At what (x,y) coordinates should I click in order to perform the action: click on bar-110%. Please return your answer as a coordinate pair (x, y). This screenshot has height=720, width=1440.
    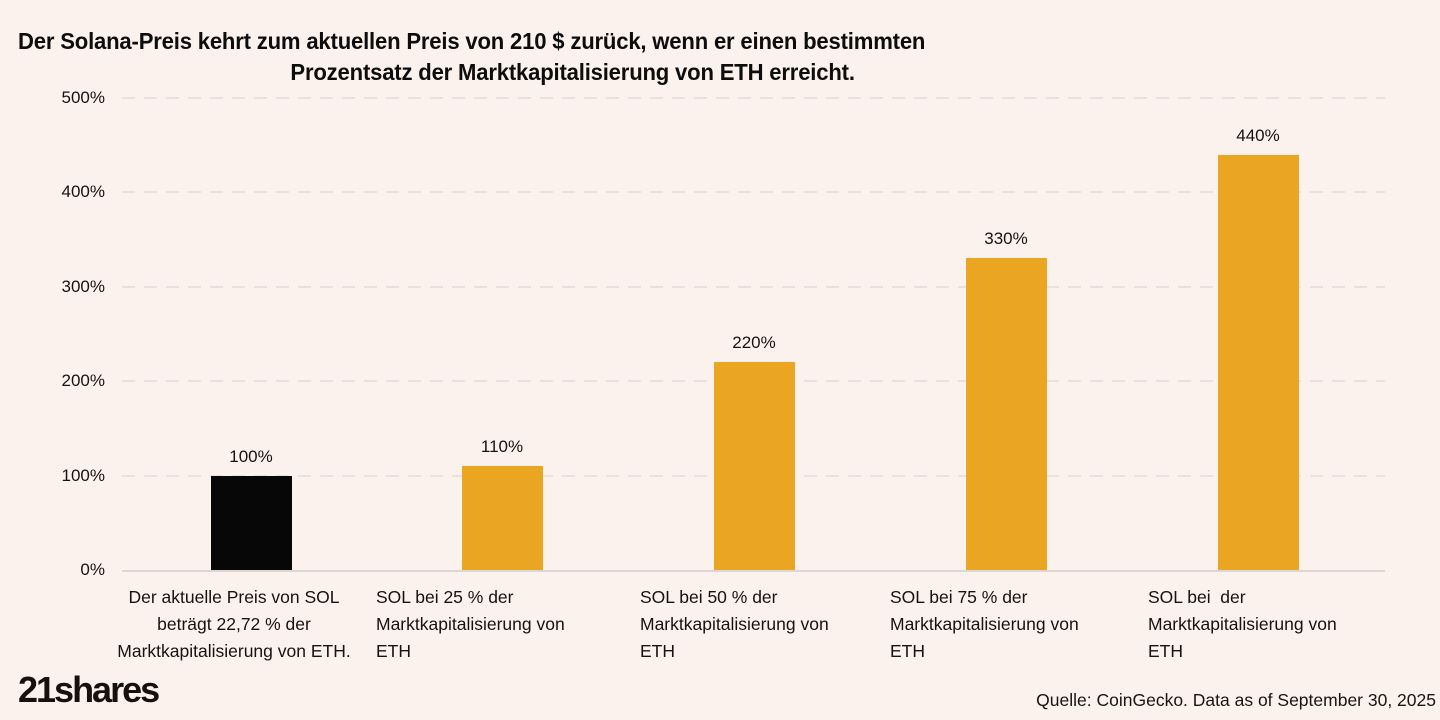
    Looking at the image, I should click on (502, 518).